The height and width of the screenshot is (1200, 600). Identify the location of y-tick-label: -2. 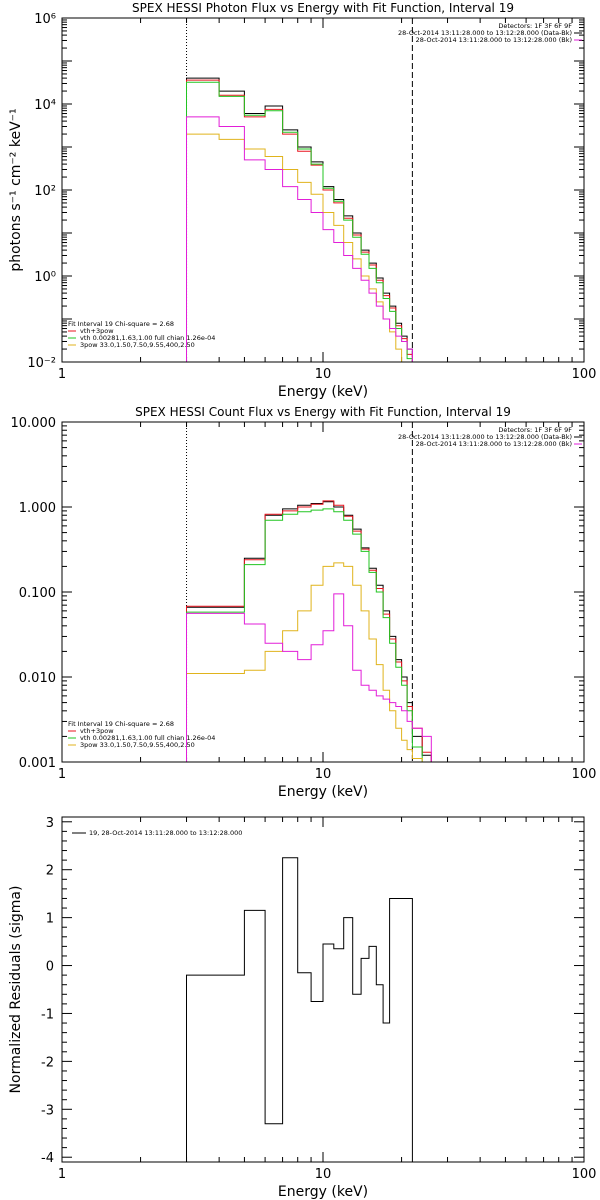
(47, 1062).